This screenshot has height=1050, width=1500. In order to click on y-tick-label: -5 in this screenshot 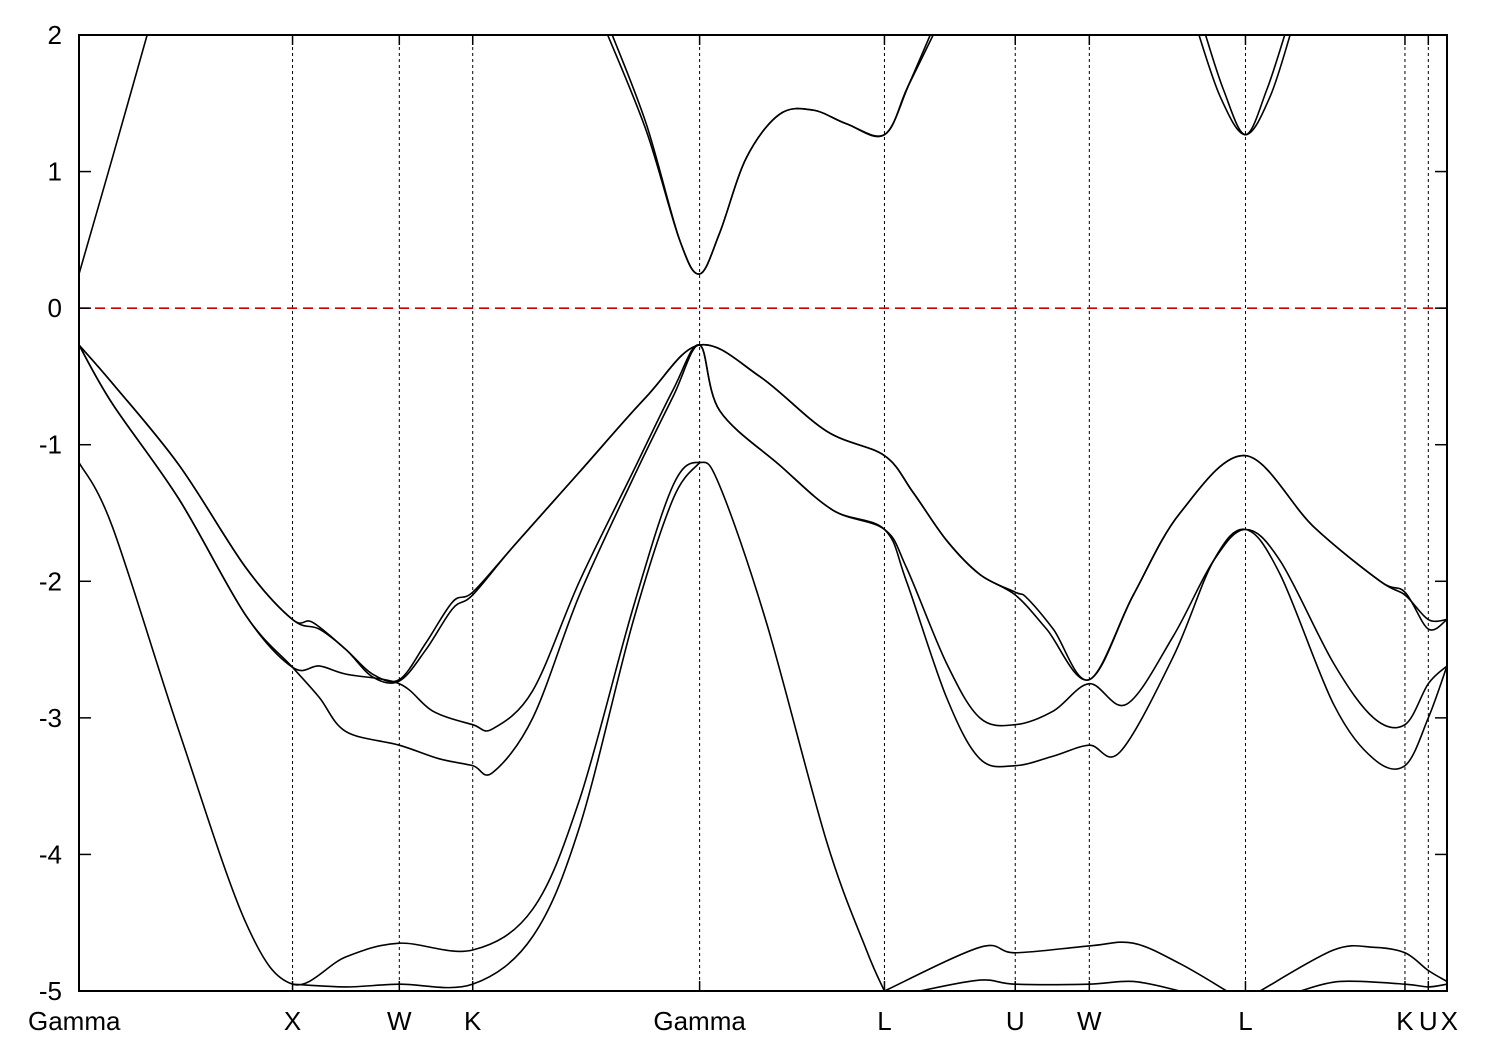, I will do `click(50, 991)`.